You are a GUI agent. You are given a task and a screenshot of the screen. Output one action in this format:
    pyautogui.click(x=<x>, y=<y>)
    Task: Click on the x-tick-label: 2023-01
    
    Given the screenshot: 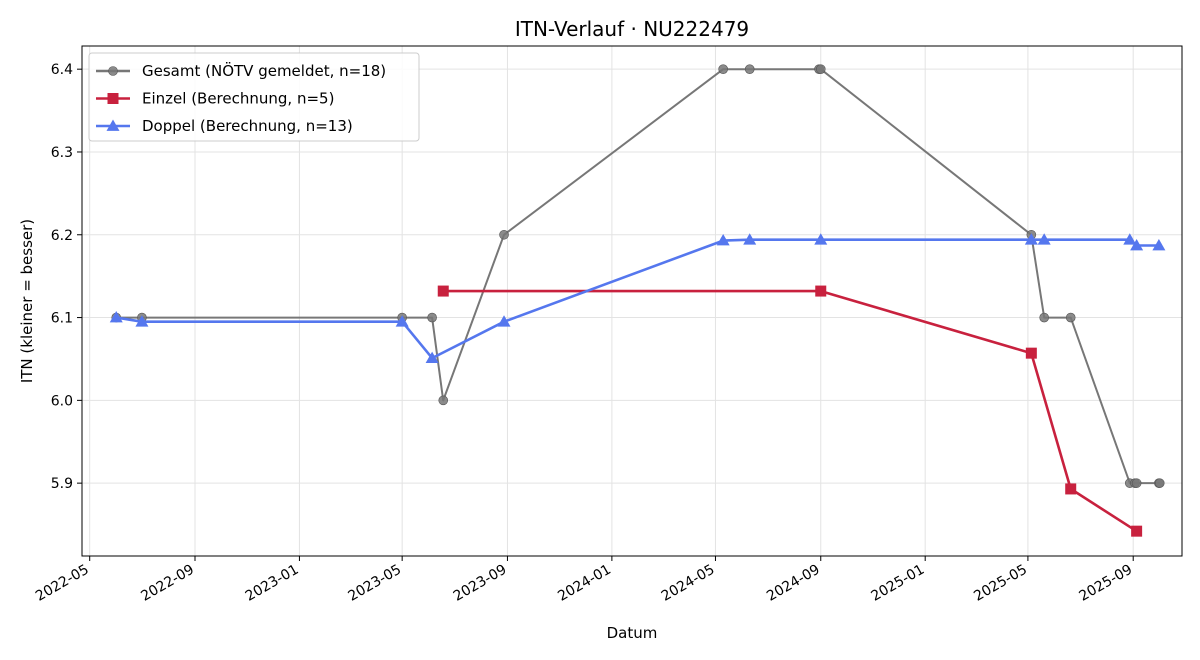 What is the action you would take?
    pyautogui.click(x=272, y=583)
    